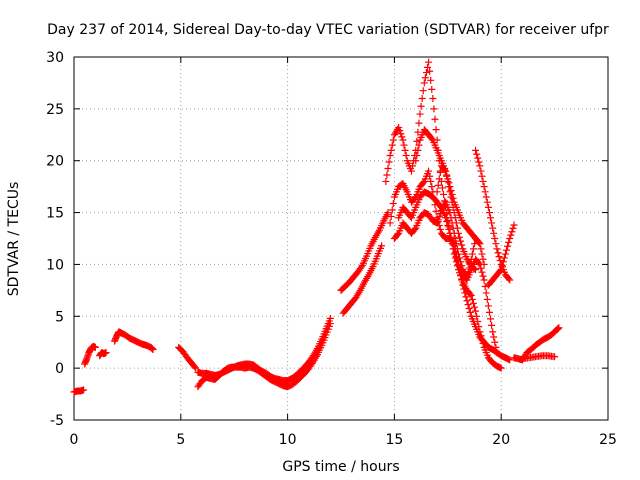  Describe the element at coordinates (501, 440) in the screenshot. I see `x-tick-label: 20` at that location.